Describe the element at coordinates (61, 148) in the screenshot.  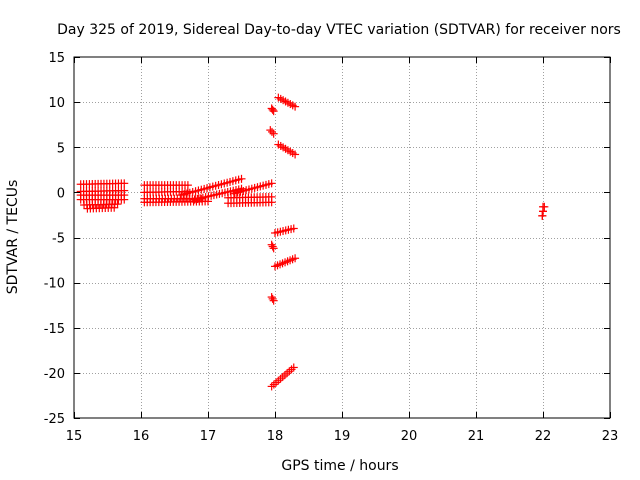
I see `y-tick-label: 5` at that location.